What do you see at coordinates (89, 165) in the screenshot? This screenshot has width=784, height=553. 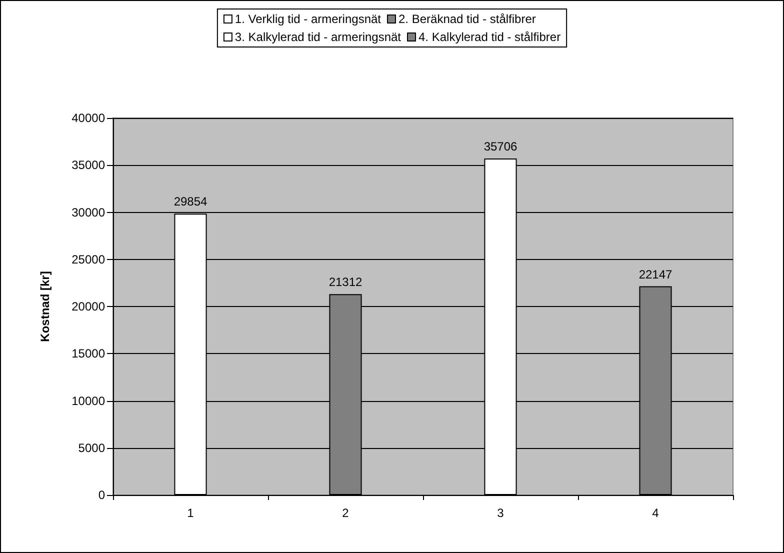 I see `y-tick-label: 35000` at bounding box center [89, 165].